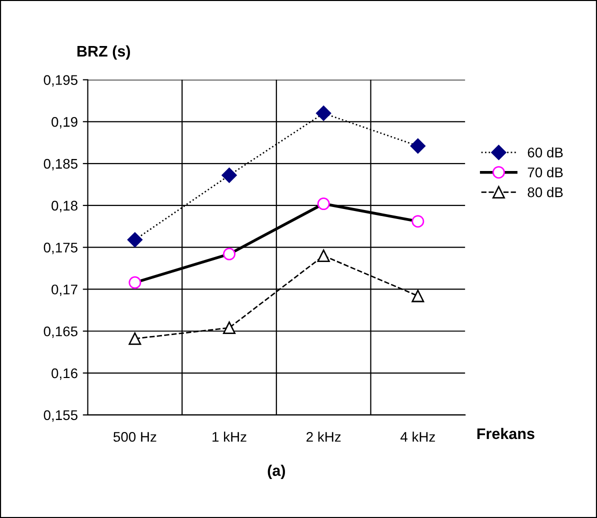  What do you see at coordinates (65, 290) in the screenshot?
I see `y-tick-label: 0,17` at bounding box center [65, 290].